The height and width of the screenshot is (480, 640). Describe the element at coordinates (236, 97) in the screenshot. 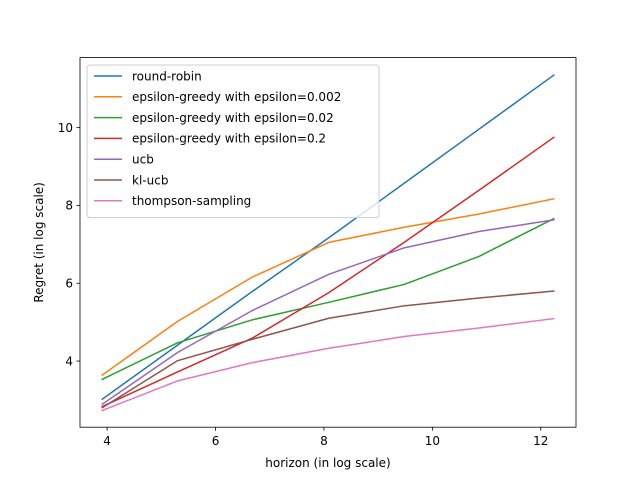

I see `legend-label: epsilon-greedy with epsilon=0.002` at that location.